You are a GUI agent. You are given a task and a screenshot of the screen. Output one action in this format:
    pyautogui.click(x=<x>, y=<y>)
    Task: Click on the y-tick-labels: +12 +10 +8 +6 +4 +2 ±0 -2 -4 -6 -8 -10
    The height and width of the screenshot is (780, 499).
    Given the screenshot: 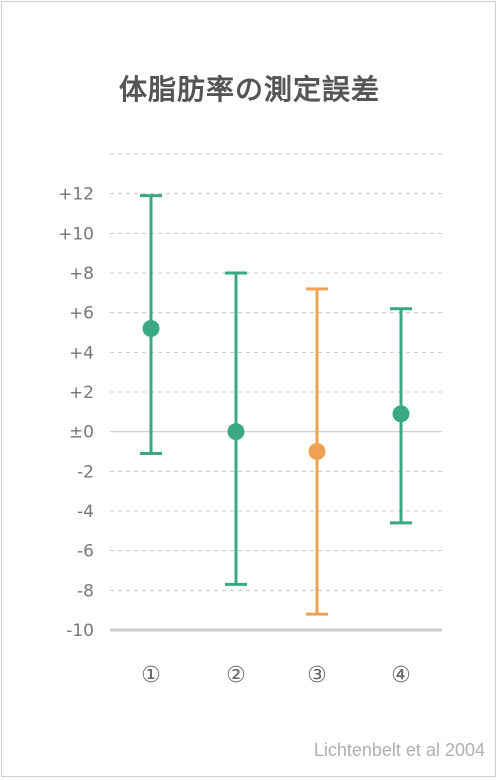 What is the action you would take?
    pyautogui.click(x=76, y=413)
    